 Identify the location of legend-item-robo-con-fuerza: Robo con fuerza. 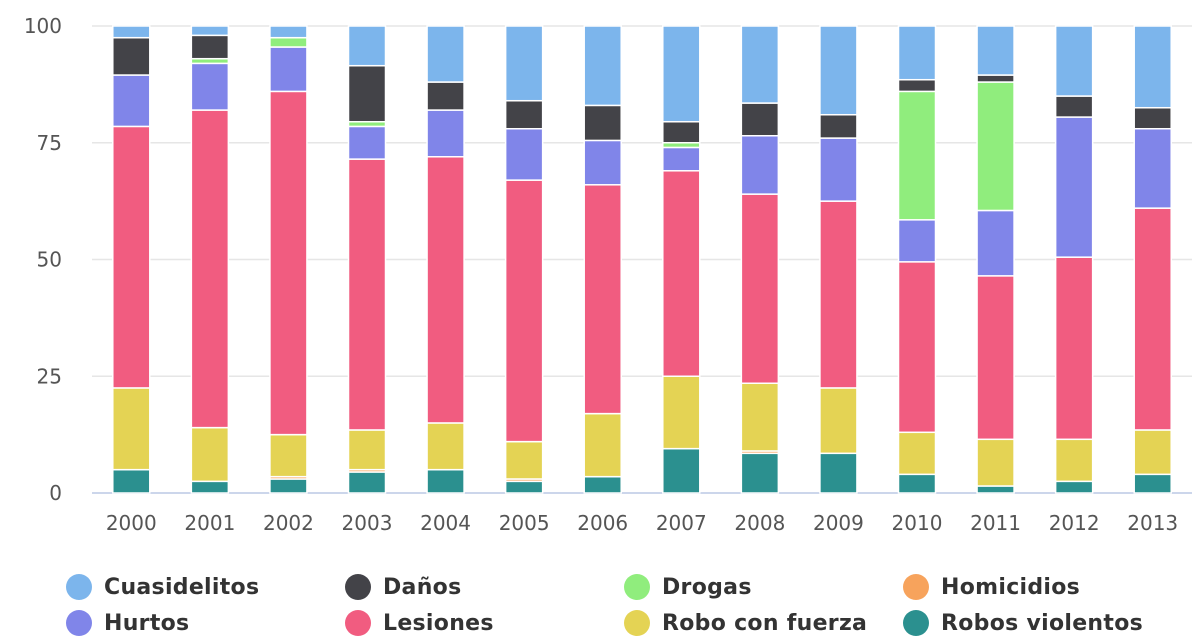
(745, 623).